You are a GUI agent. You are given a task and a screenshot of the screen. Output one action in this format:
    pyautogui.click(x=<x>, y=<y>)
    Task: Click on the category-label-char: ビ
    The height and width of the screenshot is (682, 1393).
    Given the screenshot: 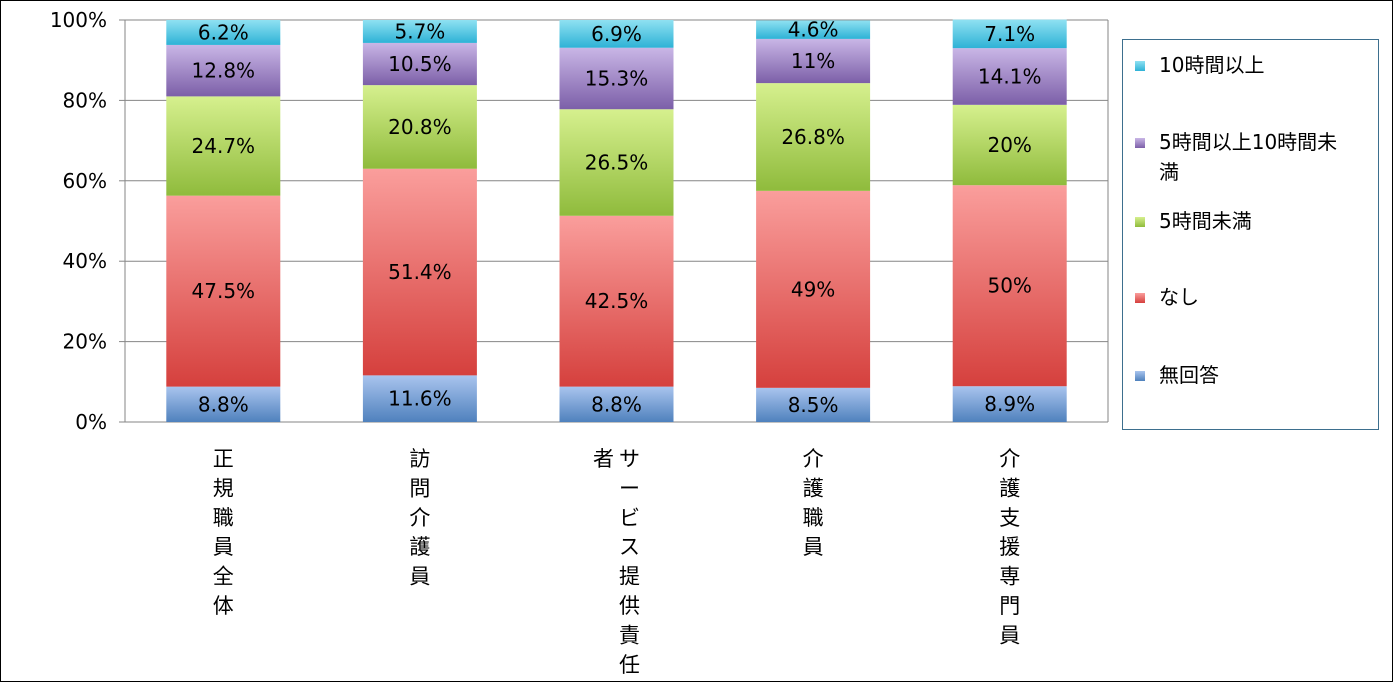 What is the action you would take?
    pyautogui.click(x=629, y=518)
    